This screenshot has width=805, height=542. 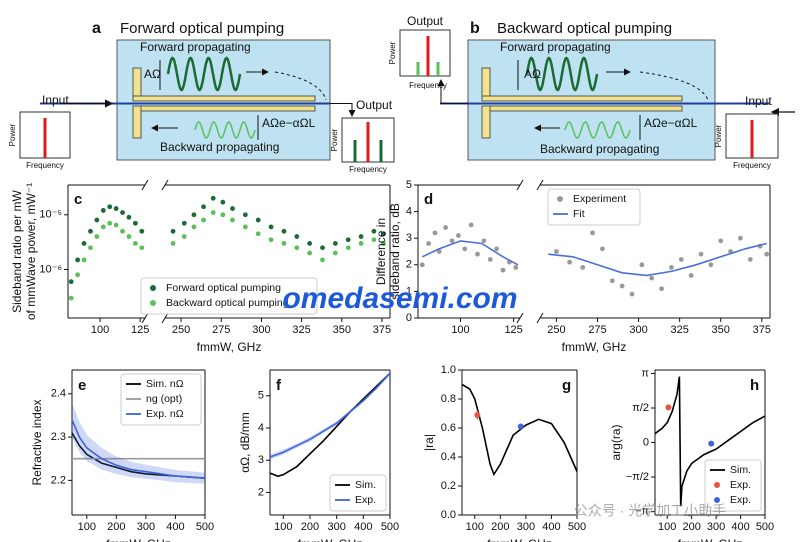 What do you see at coordinates (448, 370) in the screenshot?
I see `y-tick-label: 1.0` at bounding box center [448, 370].